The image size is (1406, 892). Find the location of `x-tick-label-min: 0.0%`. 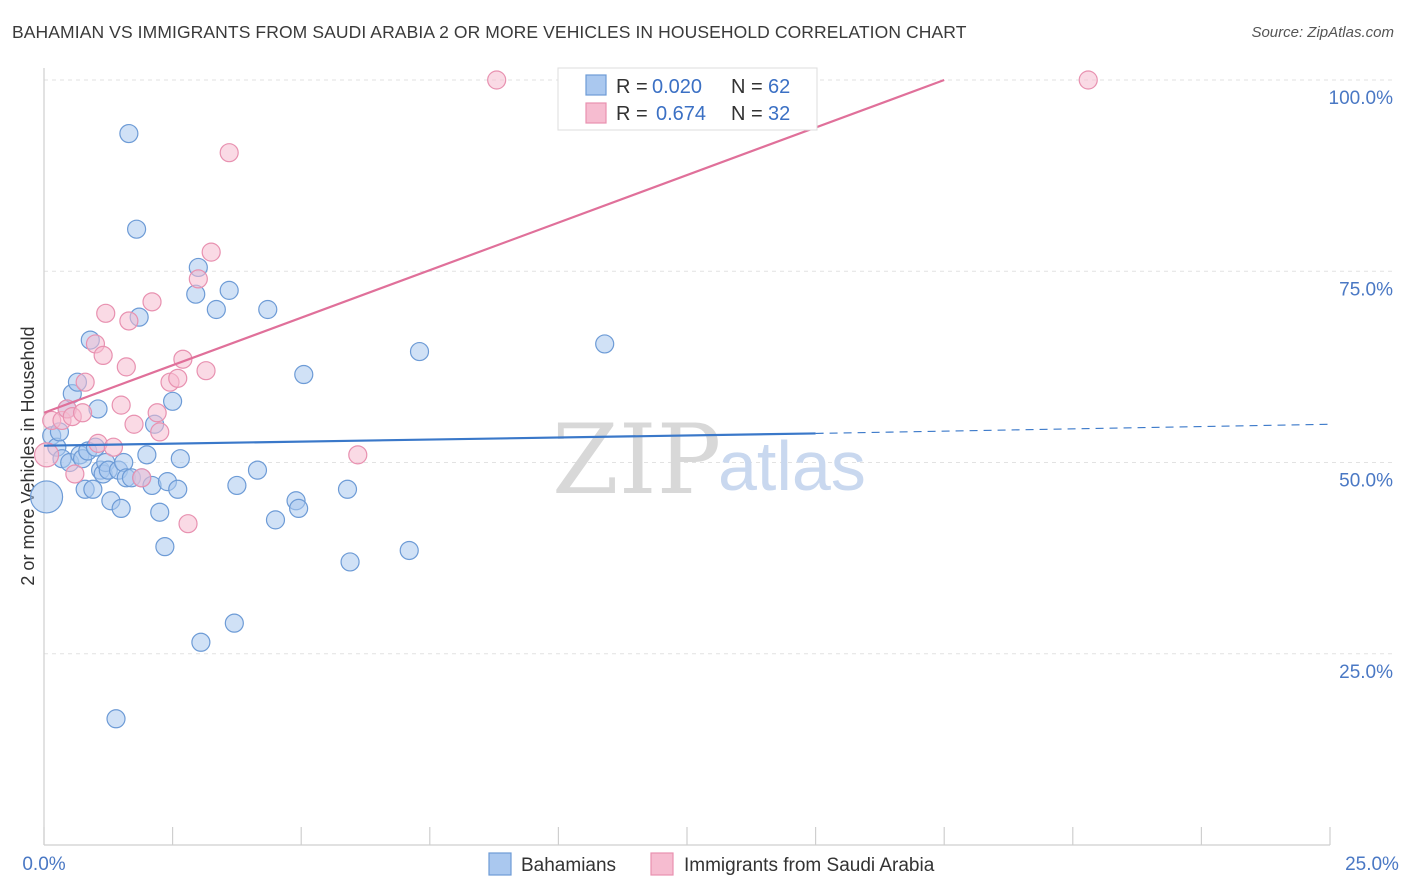

x-tick-label-min: 0.0% is located at coordinates (43, 864).